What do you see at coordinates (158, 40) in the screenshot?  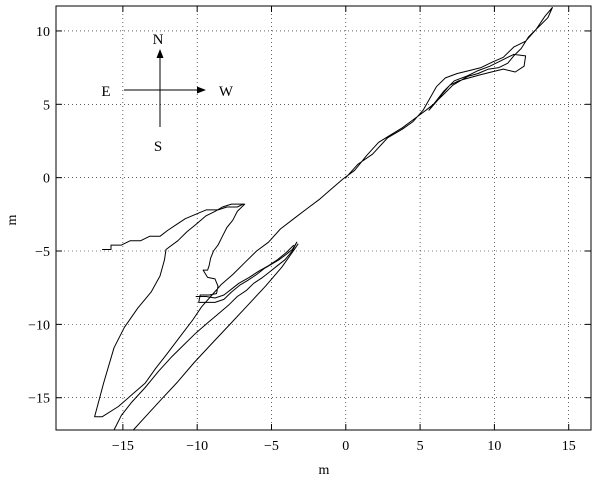 I see `compass-north-label: N` at bounding box center [158, 40].